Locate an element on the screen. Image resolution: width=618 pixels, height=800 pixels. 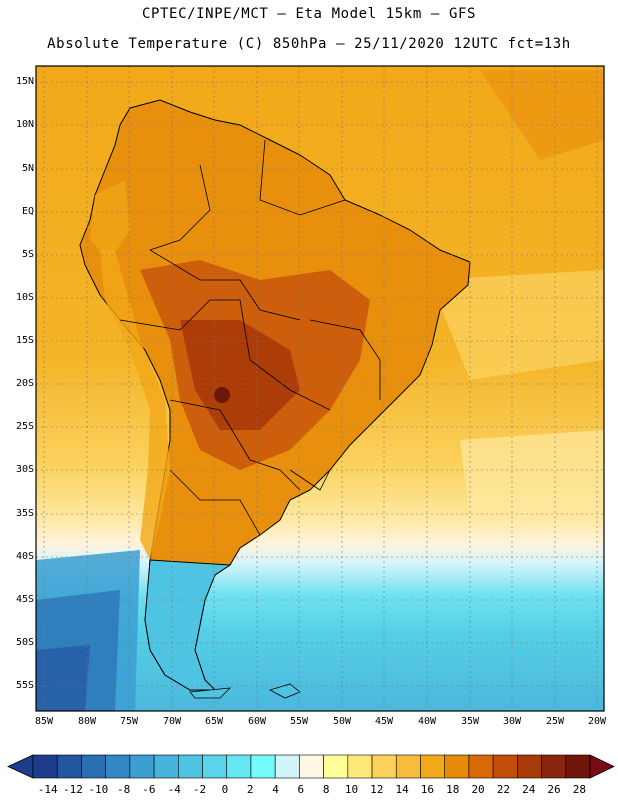
lon-label: 45W is located at coordinates (384, 721).